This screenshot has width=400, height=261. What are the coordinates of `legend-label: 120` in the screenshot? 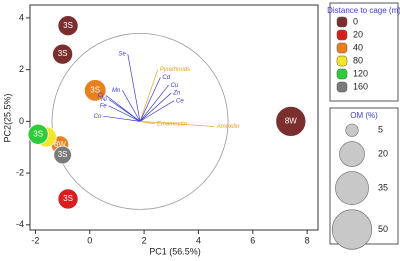 It's located at (360, 73).